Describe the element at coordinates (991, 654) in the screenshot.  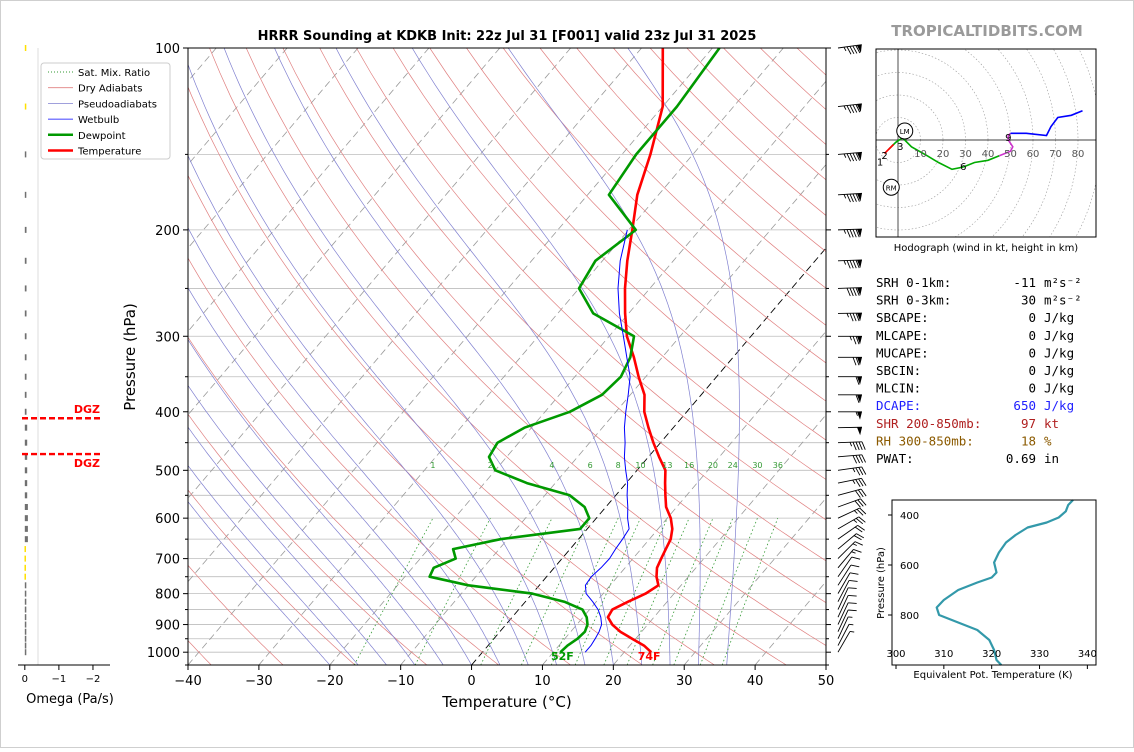
I see `theta-x-tick-label: 320` at that location.